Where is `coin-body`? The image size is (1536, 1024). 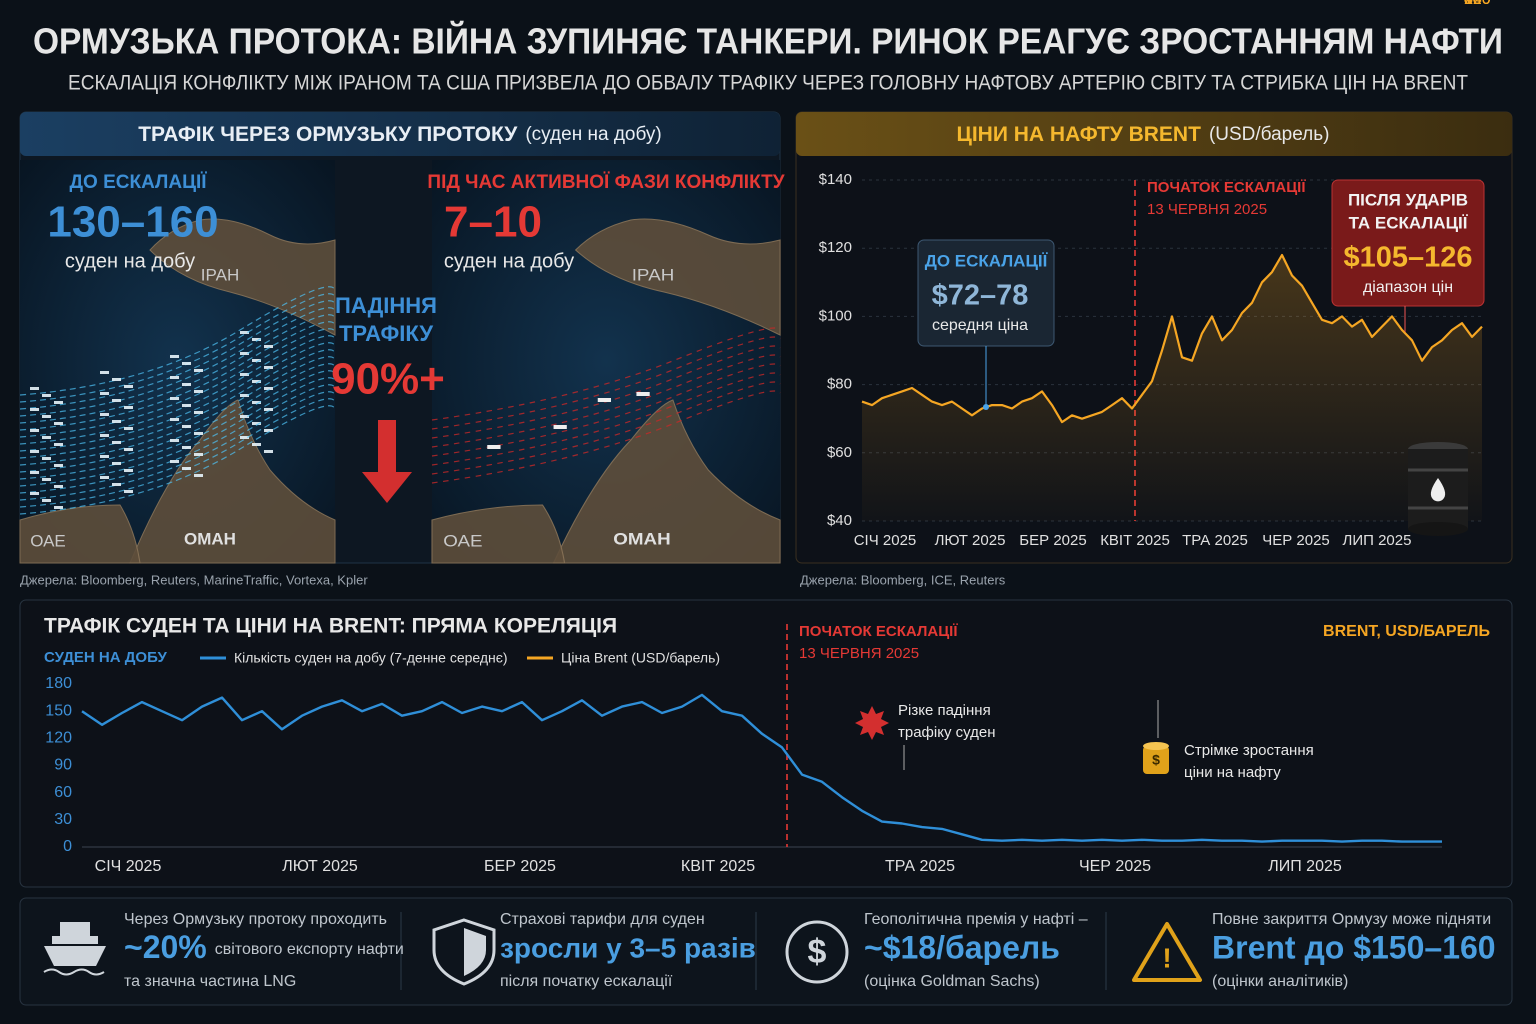
coin-body is located at coordinates (1156, 760).